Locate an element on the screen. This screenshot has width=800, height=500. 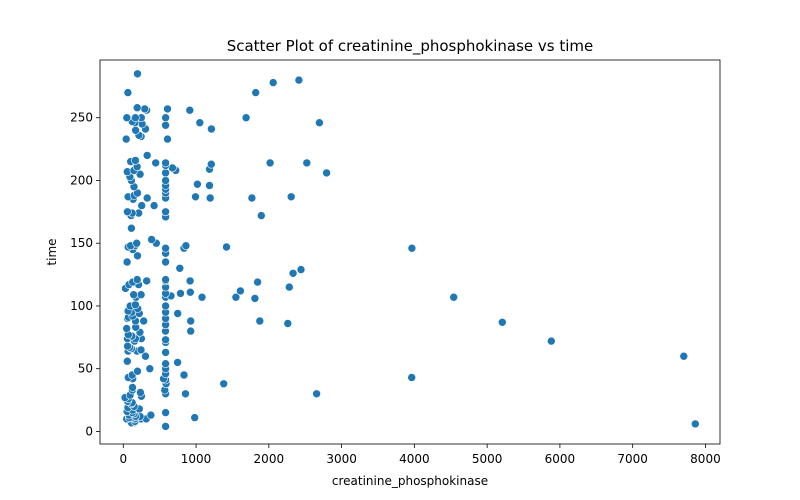
x-axis-ticks: 0 1000 2000 3000 4000 5000 6000 7000 8000 is located at coordinates (420, 455).